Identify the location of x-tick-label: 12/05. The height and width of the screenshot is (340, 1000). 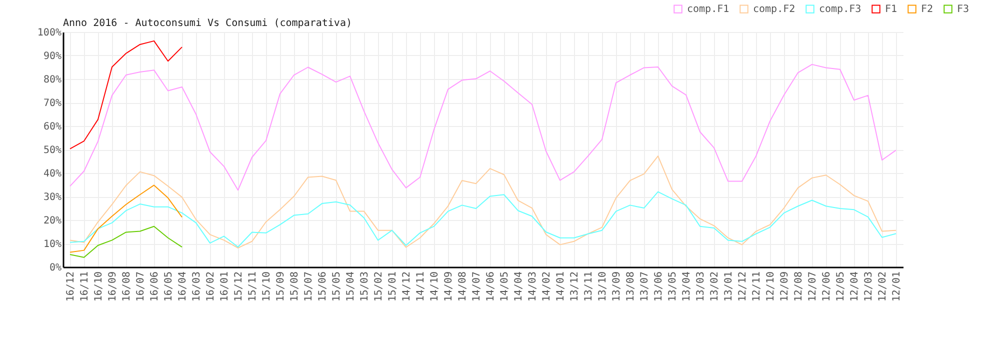
(841, 287).